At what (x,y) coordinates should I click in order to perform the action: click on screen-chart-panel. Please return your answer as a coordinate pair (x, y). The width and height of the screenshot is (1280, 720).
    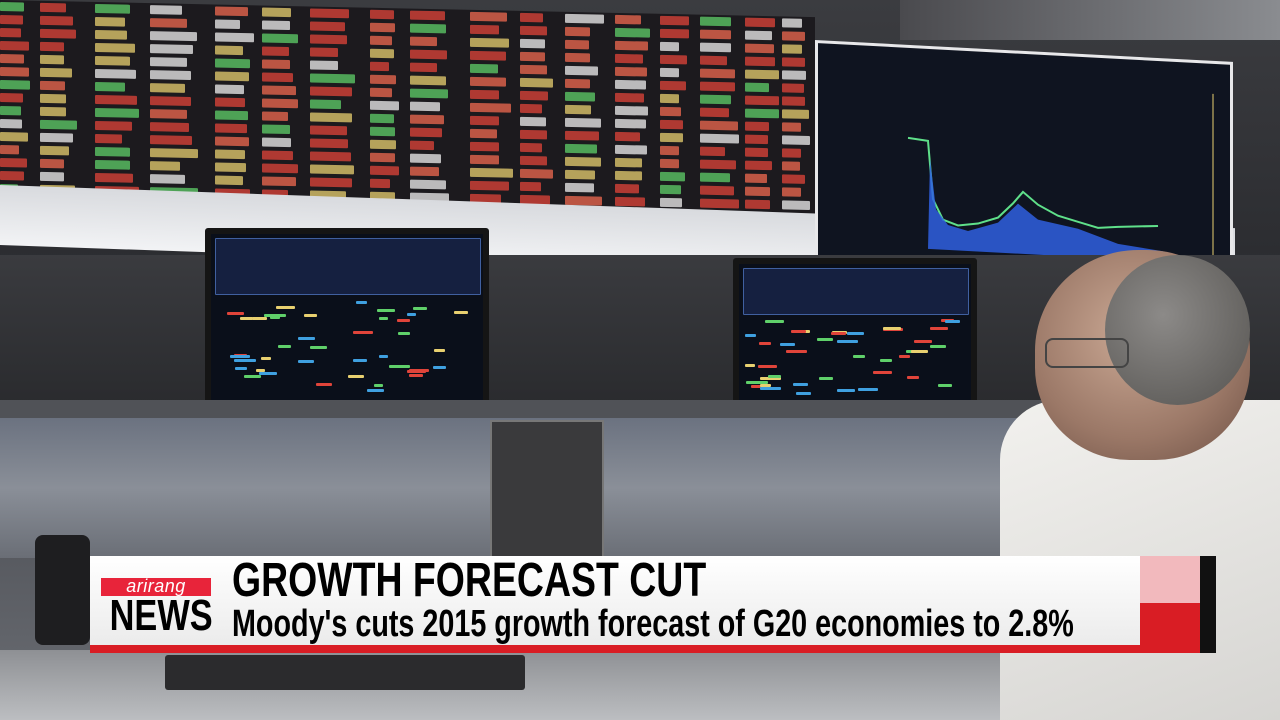
    Looking at the image, I should click on (856, 291).